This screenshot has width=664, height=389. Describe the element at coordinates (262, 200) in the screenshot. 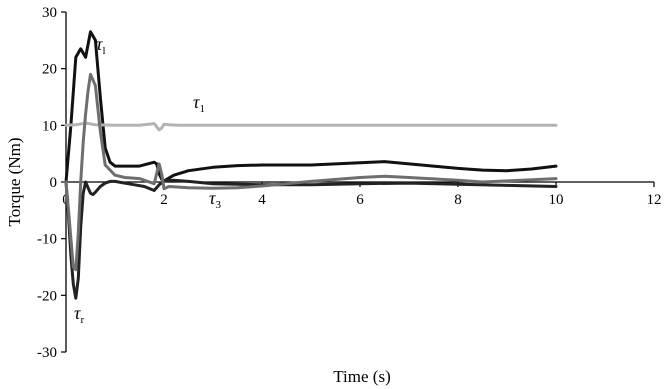

I see `x-tick-label: 4` at that location.